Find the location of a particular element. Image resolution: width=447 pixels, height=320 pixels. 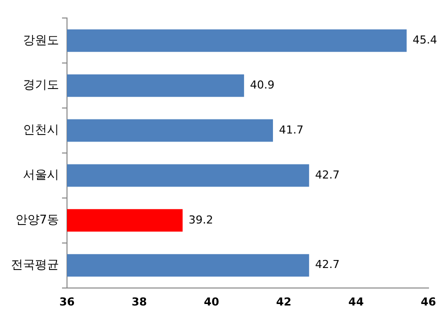

data-label: 40.9 is located at coordinates (262, 85).